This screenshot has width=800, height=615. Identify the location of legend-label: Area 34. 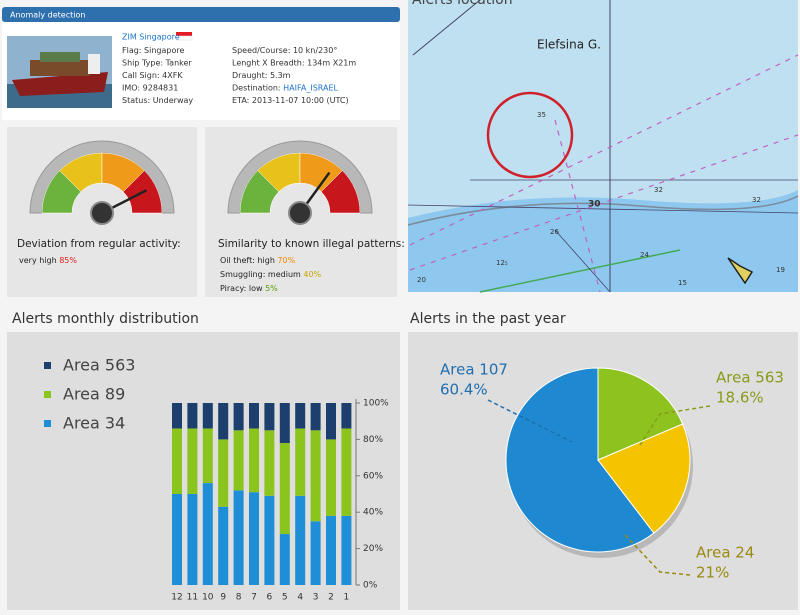
(94, 423).